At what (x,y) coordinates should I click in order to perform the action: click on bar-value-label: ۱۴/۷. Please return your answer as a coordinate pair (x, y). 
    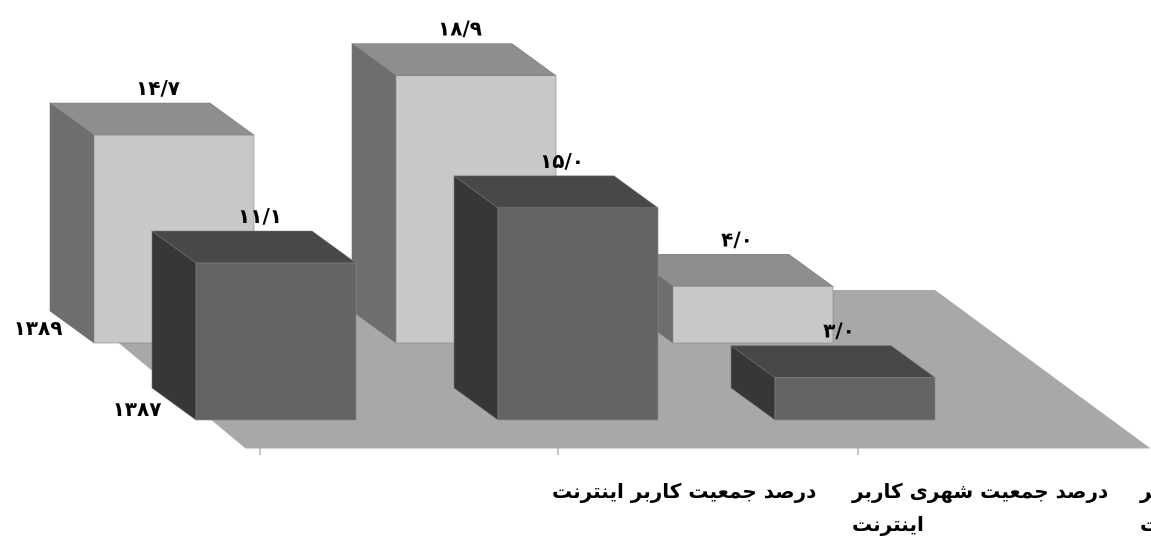
    Looking at the image, I should click on (158, 88).